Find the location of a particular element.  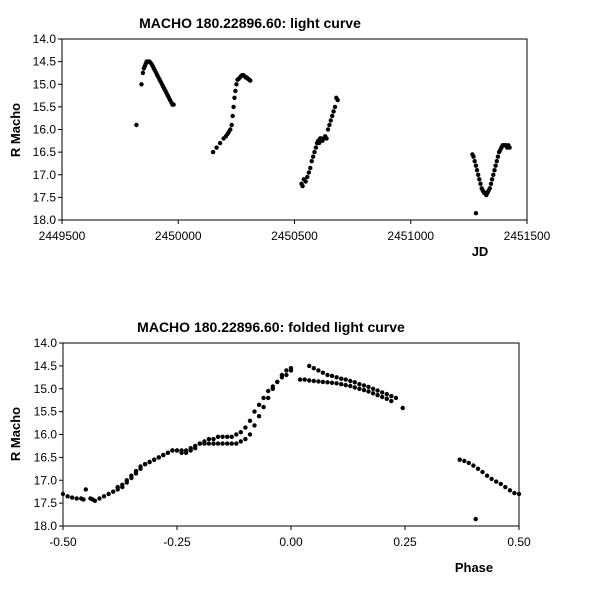

chart-2-y-tick-label: 17.5 is located at coordinates (46, 503).